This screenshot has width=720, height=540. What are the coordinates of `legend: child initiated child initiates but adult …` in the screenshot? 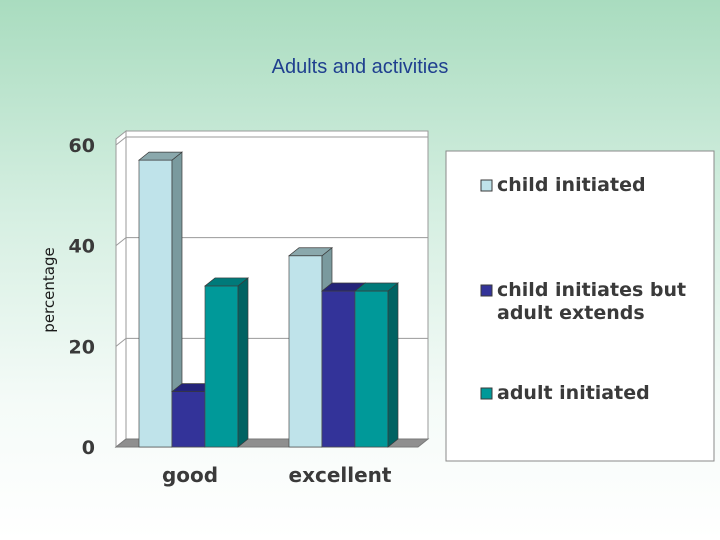 It's located at (583, 289).